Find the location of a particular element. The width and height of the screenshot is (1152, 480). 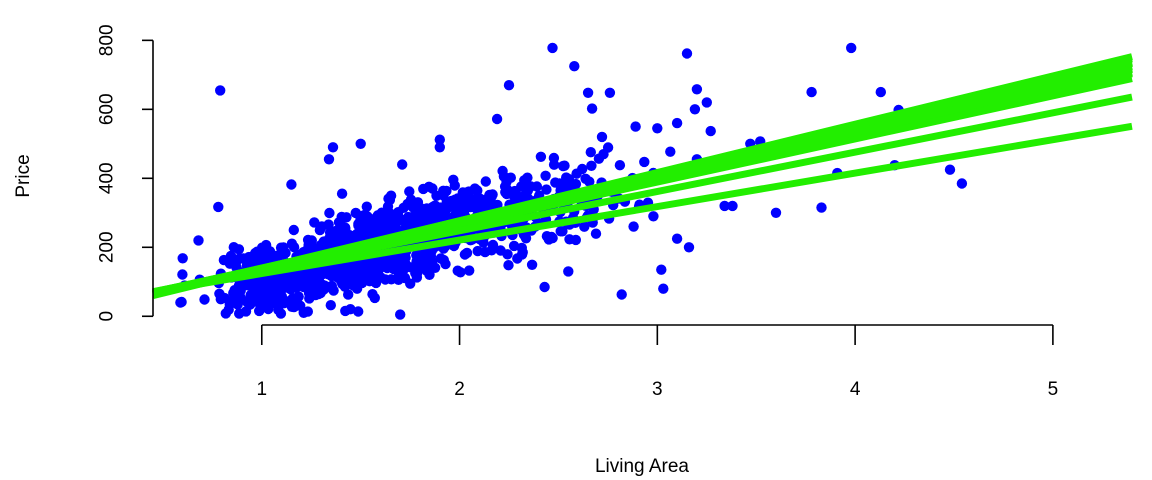

x-tick-label: 1 is located at coordinates (261, 389).